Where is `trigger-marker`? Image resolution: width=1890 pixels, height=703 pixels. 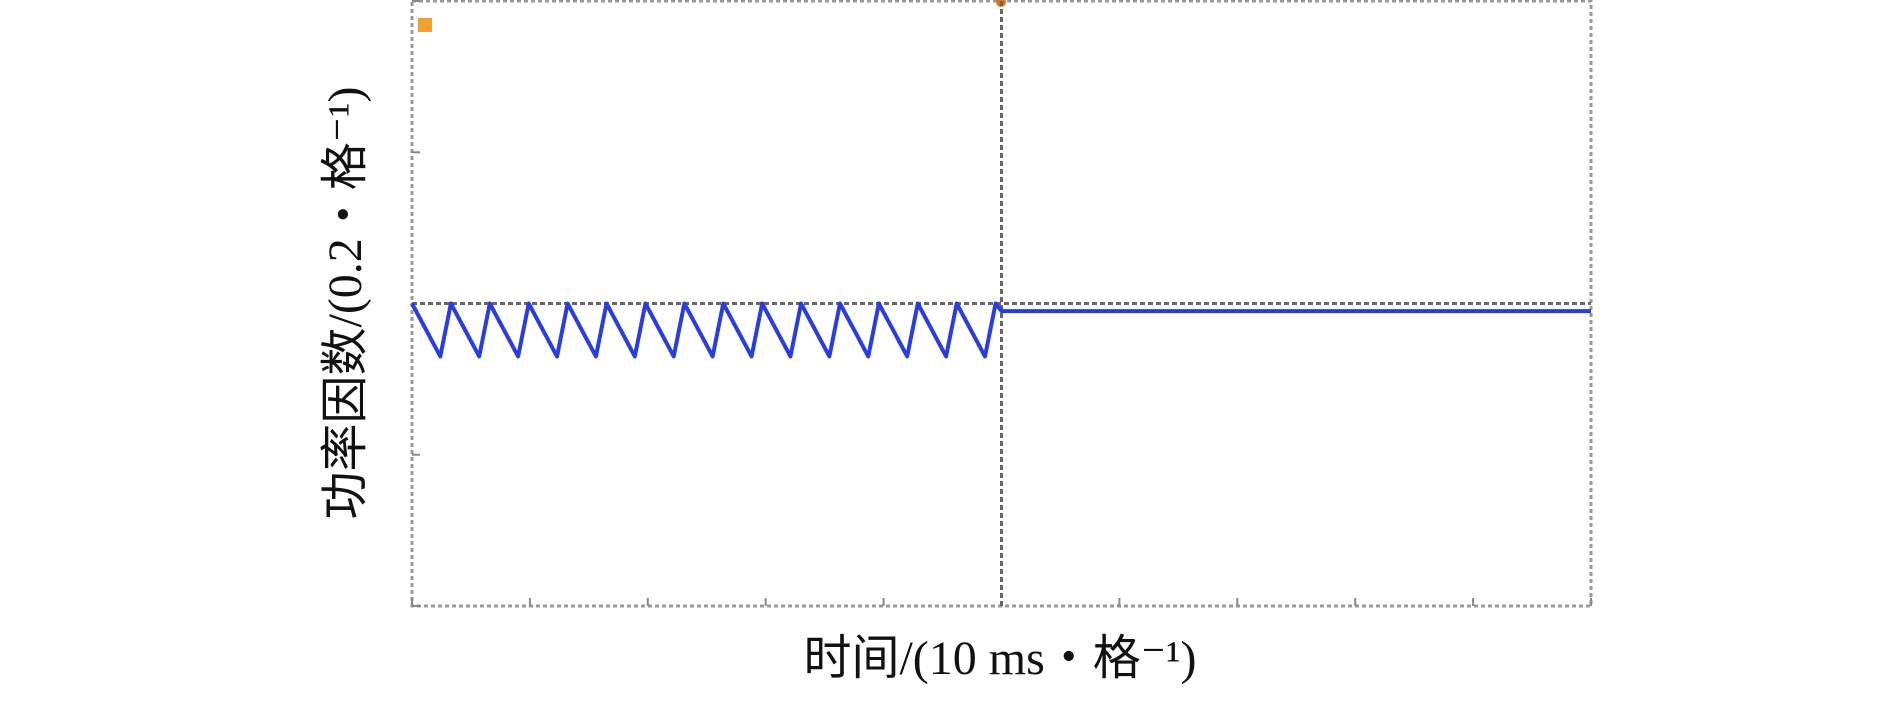 trigger-marker is located at coordinates (425, 25).